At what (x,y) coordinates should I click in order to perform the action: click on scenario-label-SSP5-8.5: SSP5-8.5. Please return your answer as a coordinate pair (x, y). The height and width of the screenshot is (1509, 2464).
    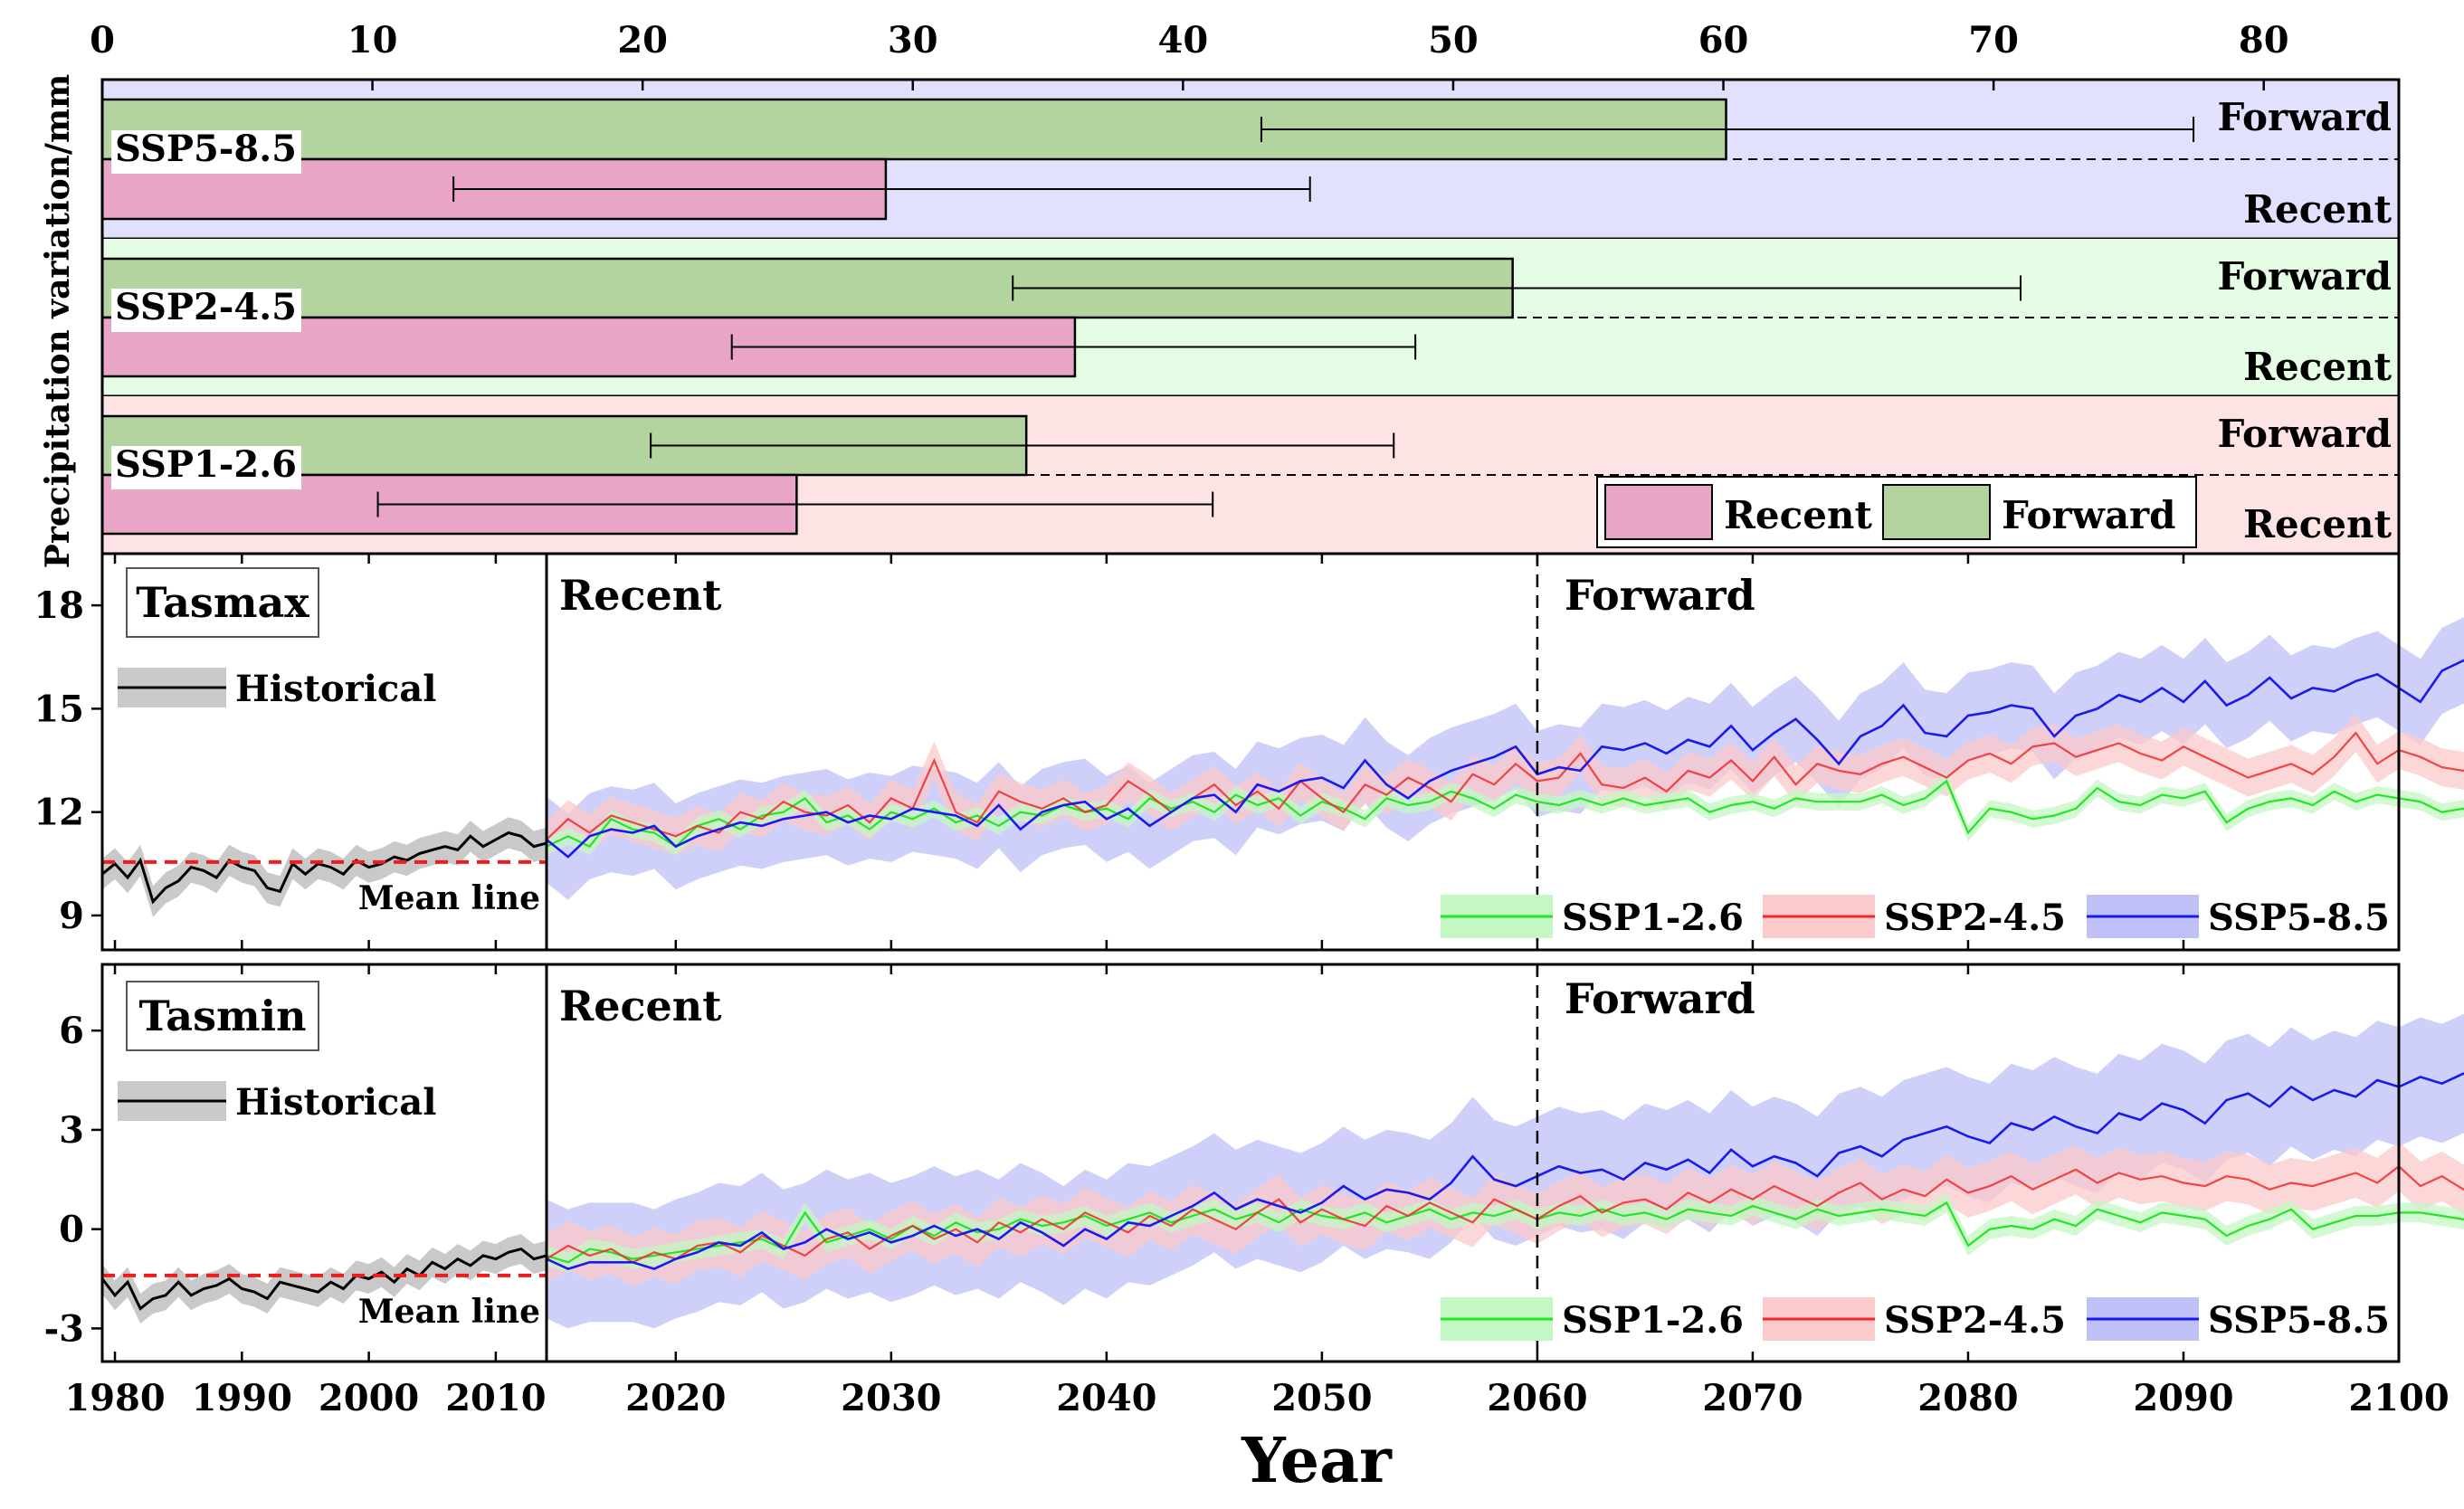
    Looking at the image, I should click on (206, 149).